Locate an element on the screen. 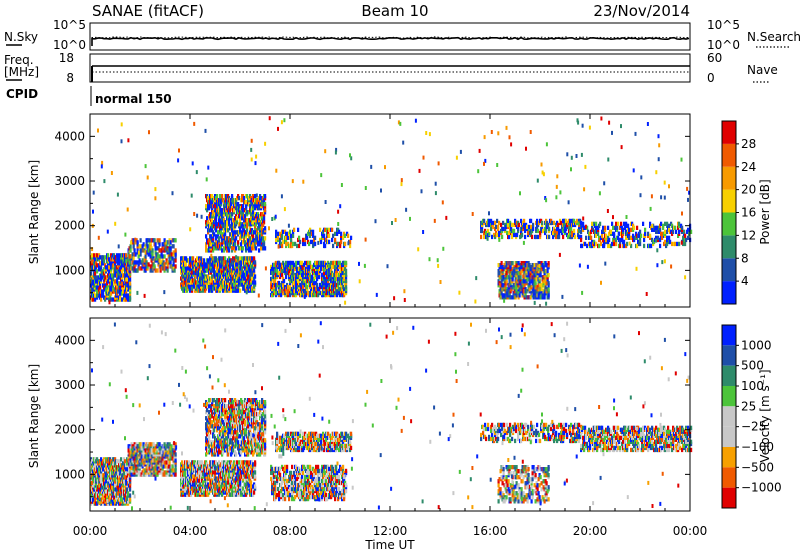 The height and width of the screenshot is (558, 800). colorbar-swatch is located at coordinates (729, 224).